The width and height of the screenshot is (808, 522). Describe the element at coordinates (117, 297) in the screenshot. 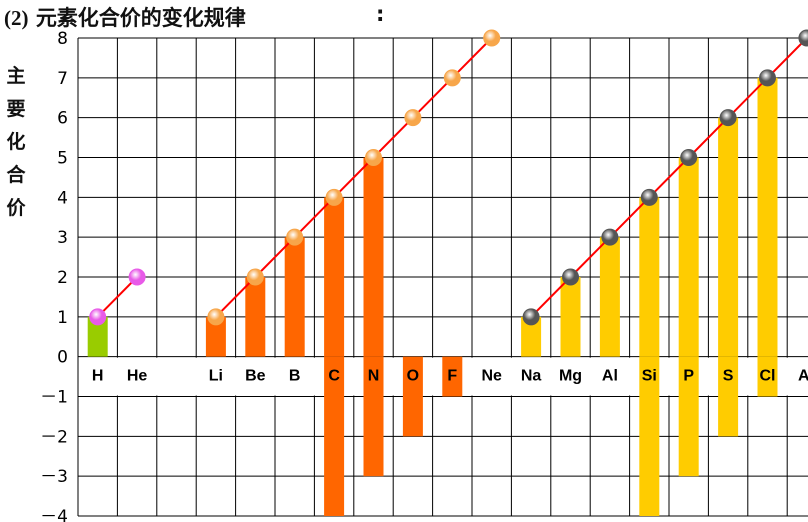

I see `trend-line` at that location.